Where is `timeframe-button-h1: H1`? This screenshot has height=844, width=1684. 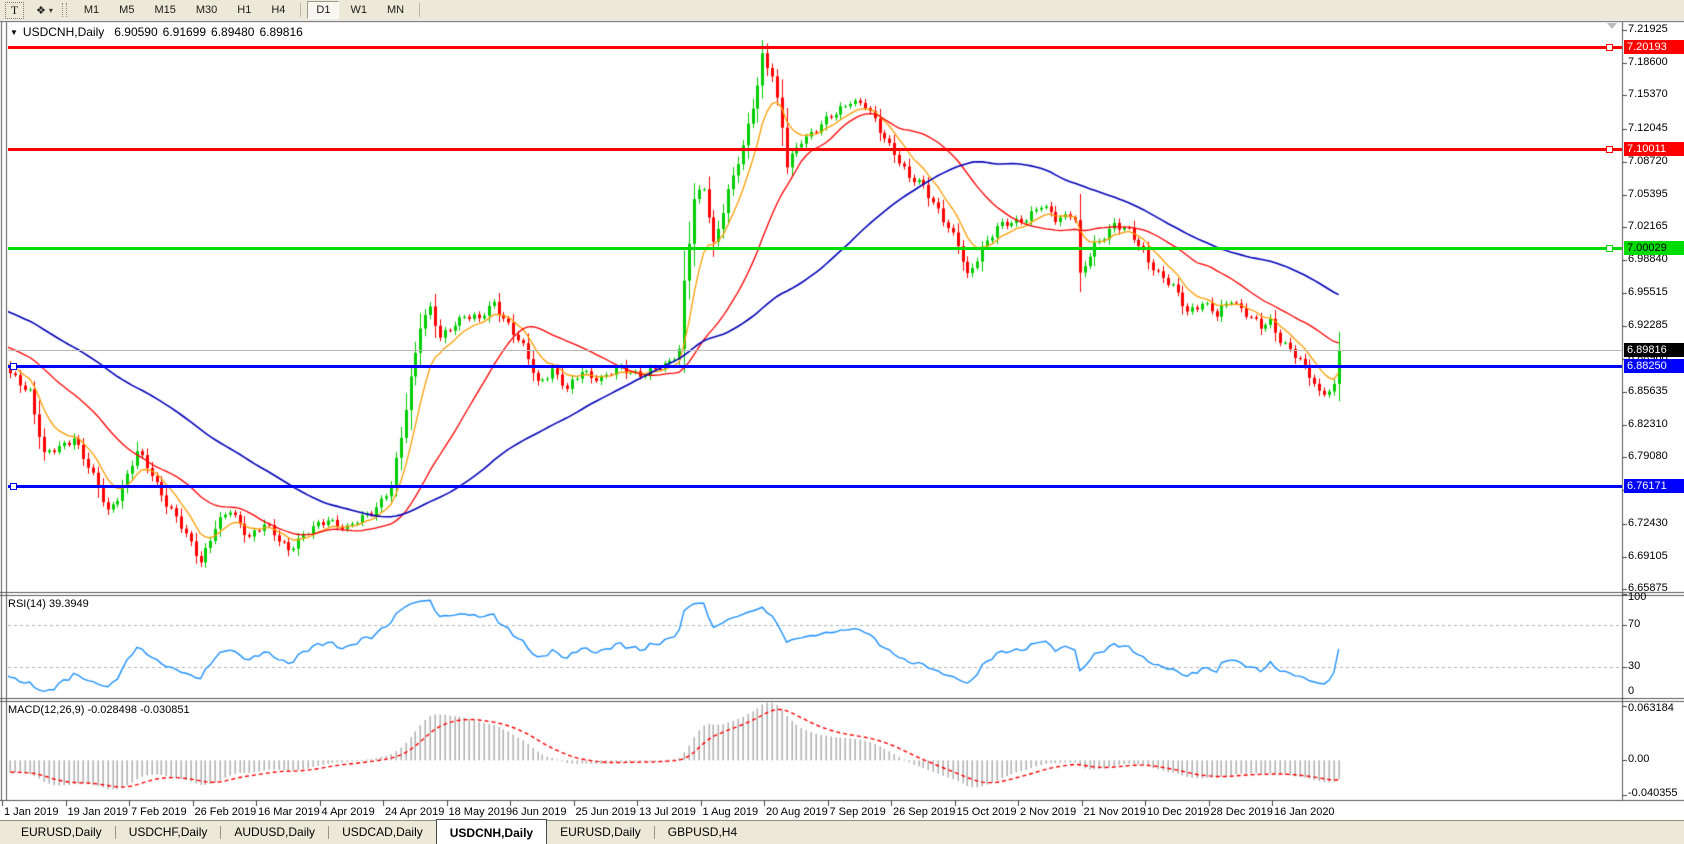
timeframe-button-h1: H1 is located at coordinates (244, 10).